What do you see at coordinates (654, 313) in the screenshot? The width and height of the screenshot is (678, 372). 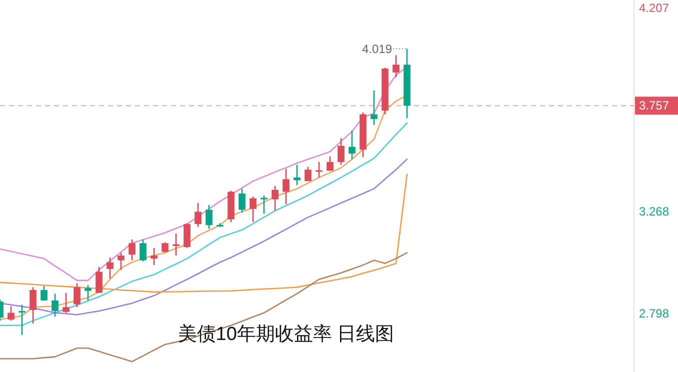 I see `y-tick-label: 2.798` at bounding box center [654, 313].